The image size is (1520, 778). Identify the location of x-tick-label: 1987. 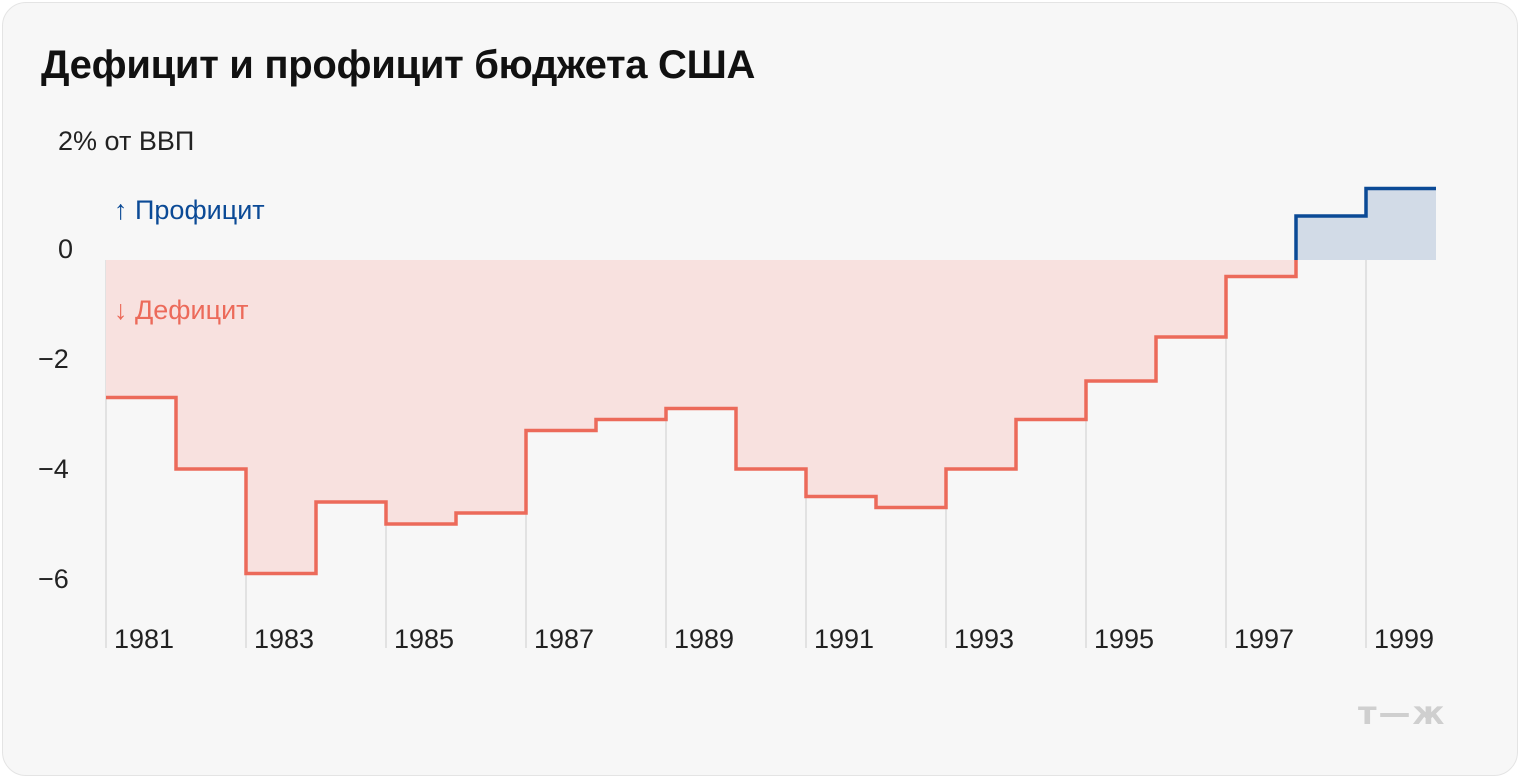
(564, 639).